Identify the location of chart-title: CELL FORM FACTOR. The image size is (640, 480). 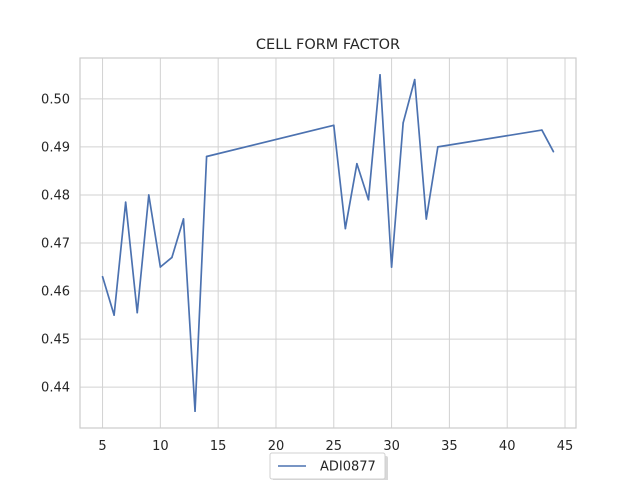
(328, 45).